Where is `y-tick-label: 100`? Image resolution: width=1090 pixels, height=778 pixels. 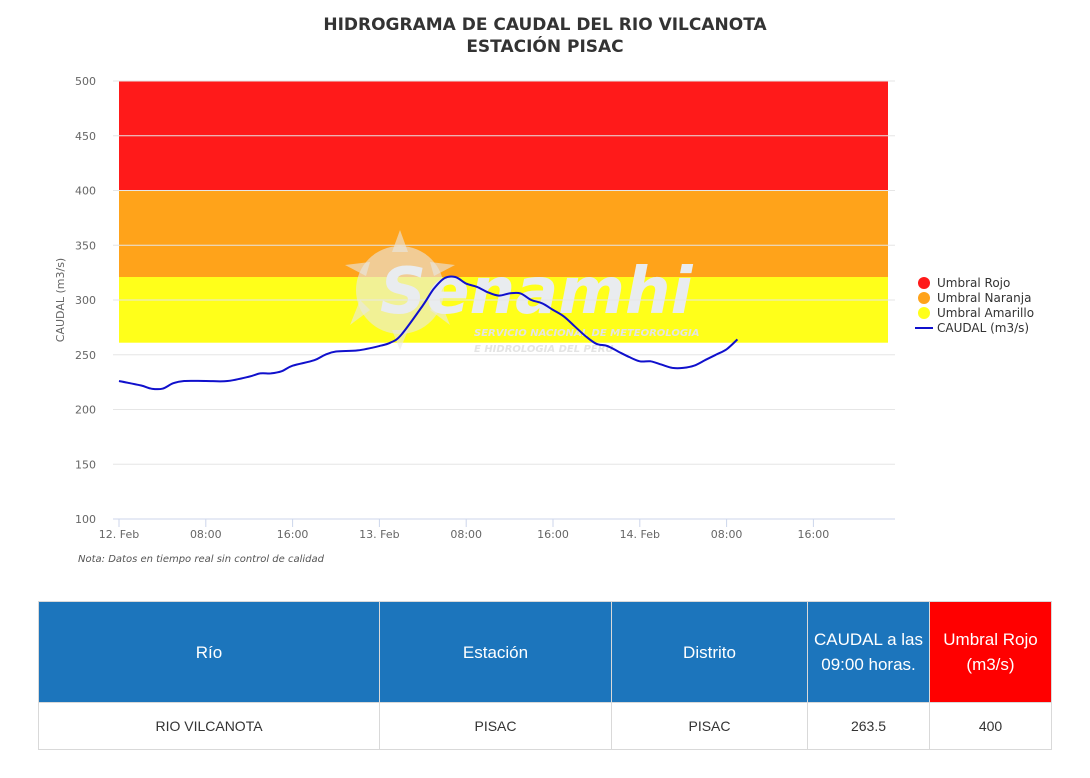 y-tick-label: 100 is located at coordinates (85, 519).